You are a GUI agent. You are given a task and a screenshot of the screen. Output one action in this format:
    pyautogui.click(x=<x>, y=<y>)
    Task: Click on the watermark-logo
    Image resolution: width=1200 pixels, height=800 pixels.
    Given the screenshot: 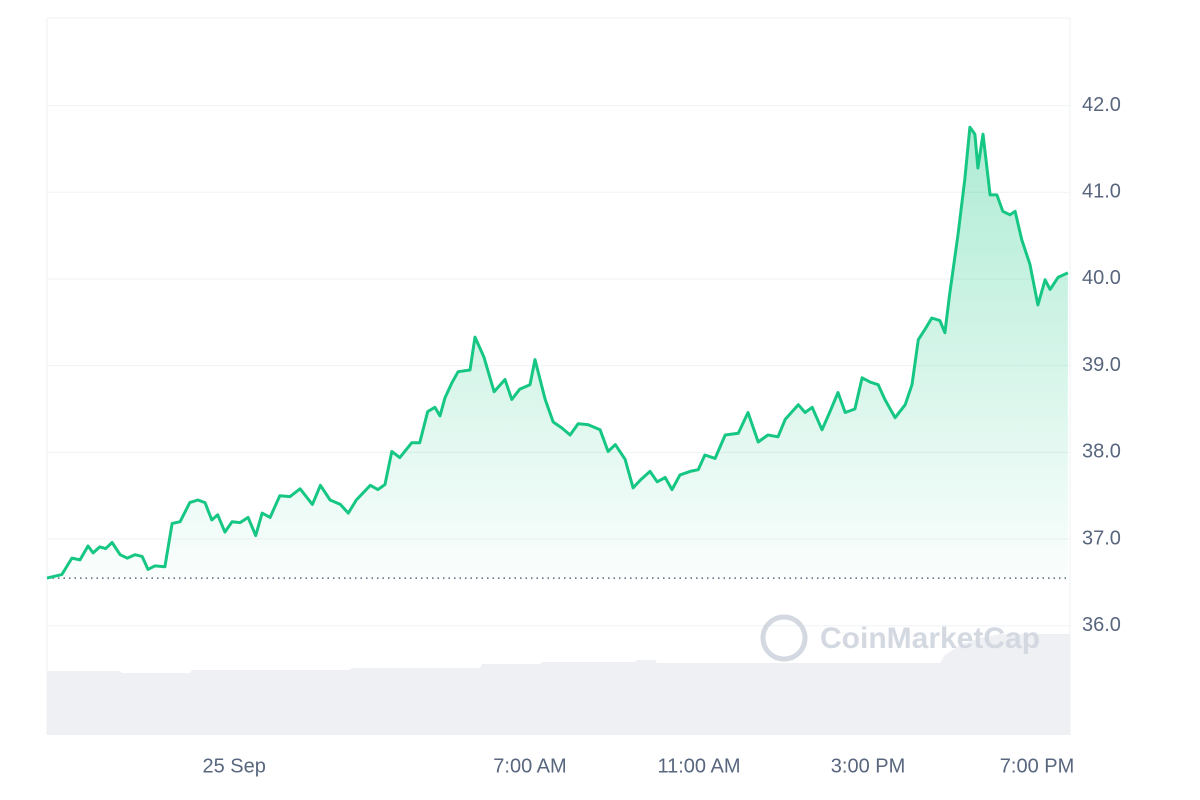 What is the action you would take?
    pyautogui.click(x=784, y=638)
    